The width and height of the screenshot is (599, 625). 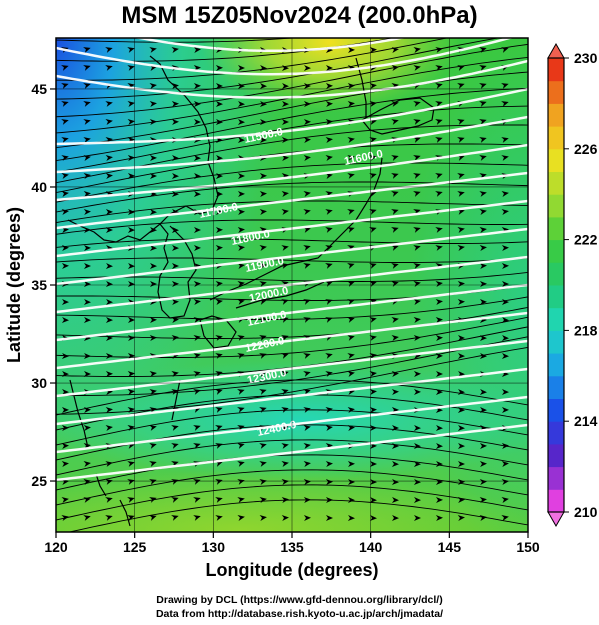 What do you see at coordinates (450, 547) in the screenshot?
I see `x-tick-label: 145` at bounding box center [450, 547].